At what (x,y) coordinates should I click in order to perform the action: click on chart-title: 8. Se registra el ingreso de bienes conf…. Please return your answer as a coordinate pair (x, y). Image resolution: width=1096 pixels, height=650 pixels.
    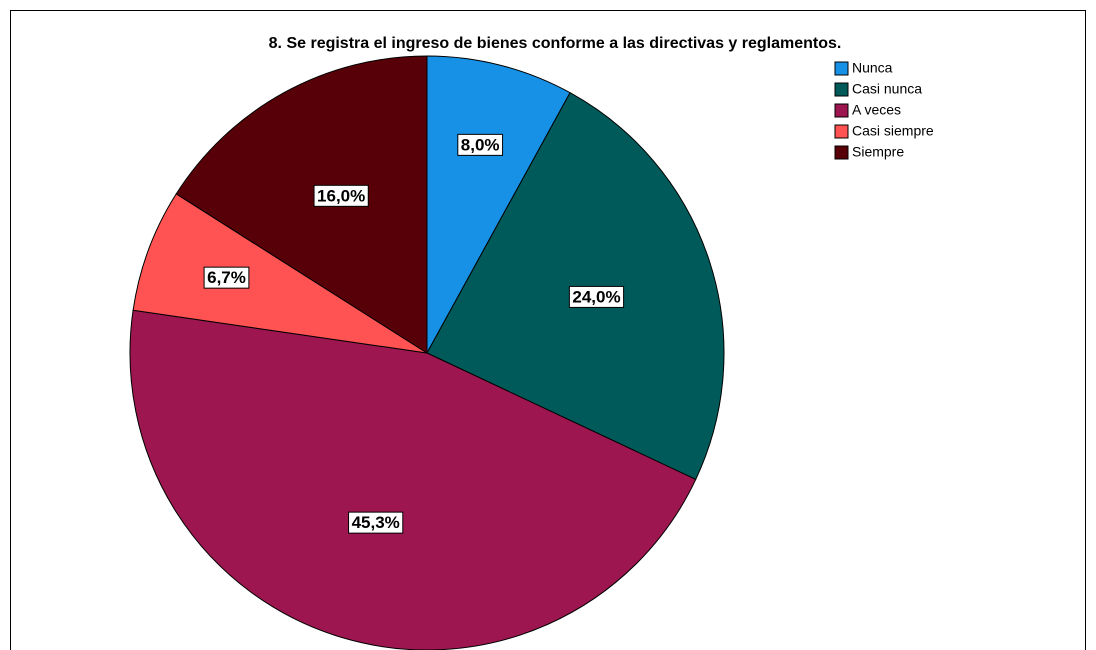
    Looking at the image, I should click on (555, 43).